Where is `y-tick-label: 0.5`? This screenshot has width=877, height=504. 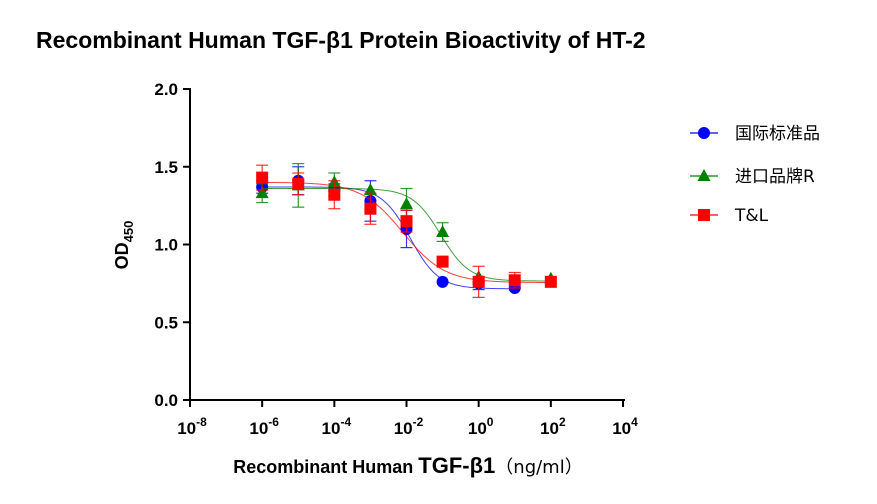 y-tick-label: 0.5 is located at coordinates (166, 322).